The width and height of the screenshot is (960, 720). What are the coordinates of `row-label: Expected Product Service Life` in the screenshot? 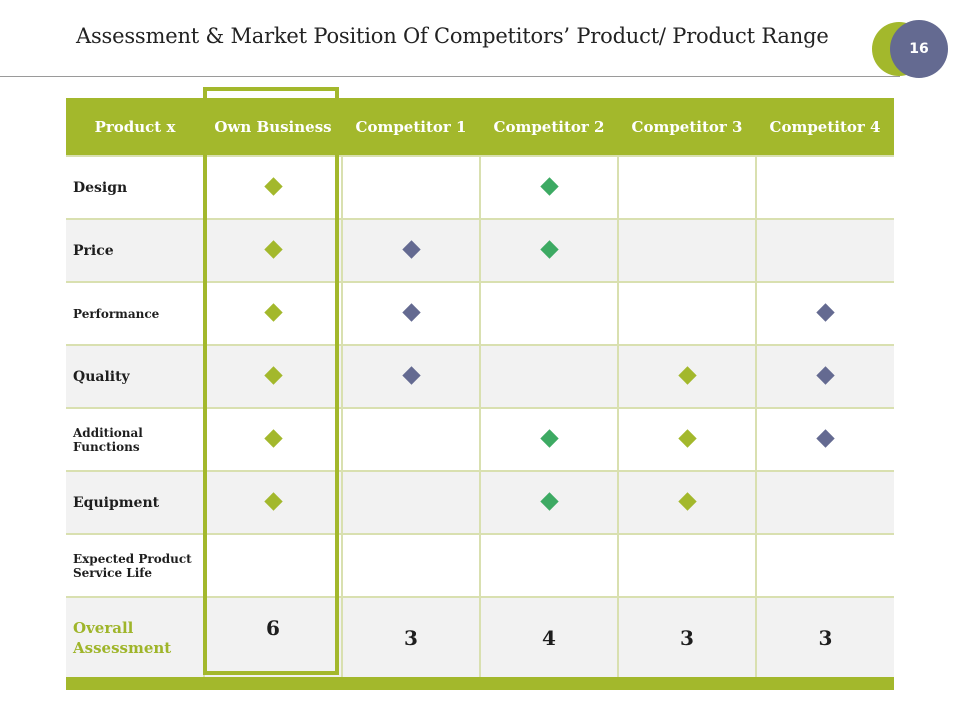 It's located at (135, 565).